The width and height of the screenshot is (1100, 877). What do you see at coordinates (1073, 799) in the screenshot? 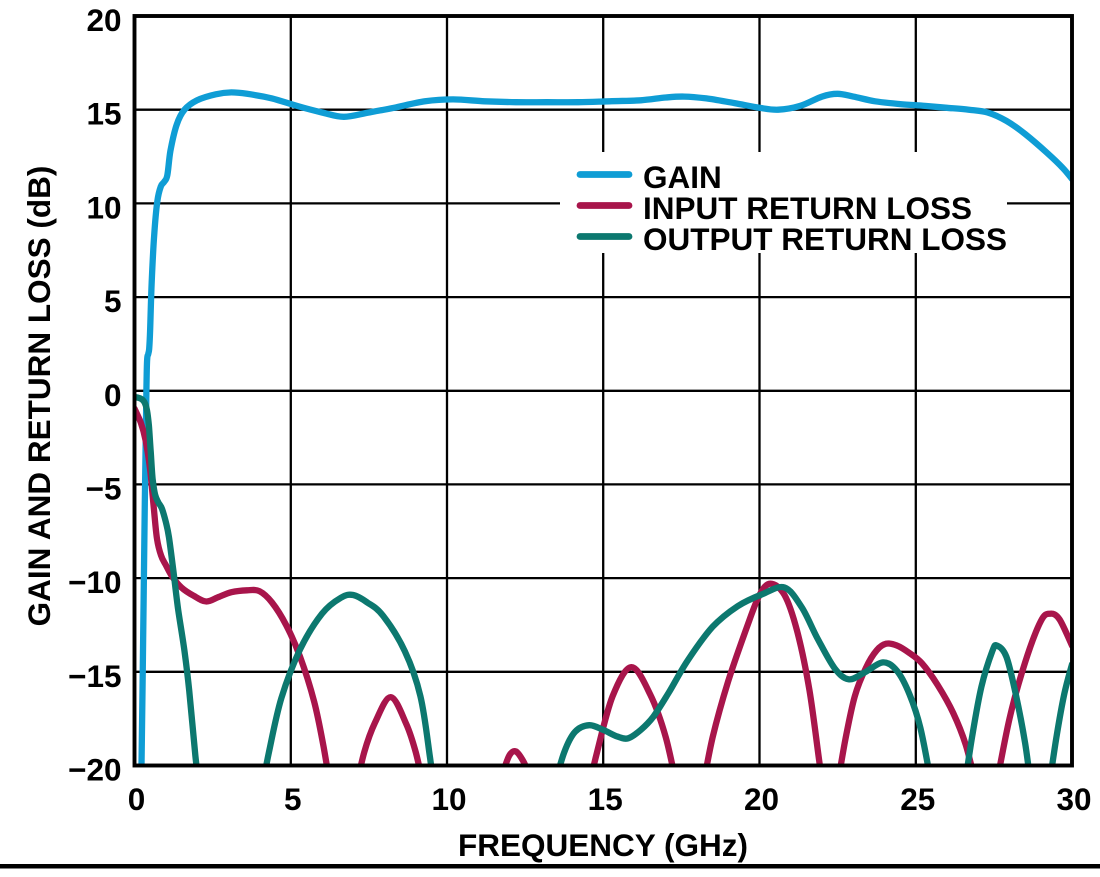
I see `svg-text: 30` at bounding box center [1073, 799].